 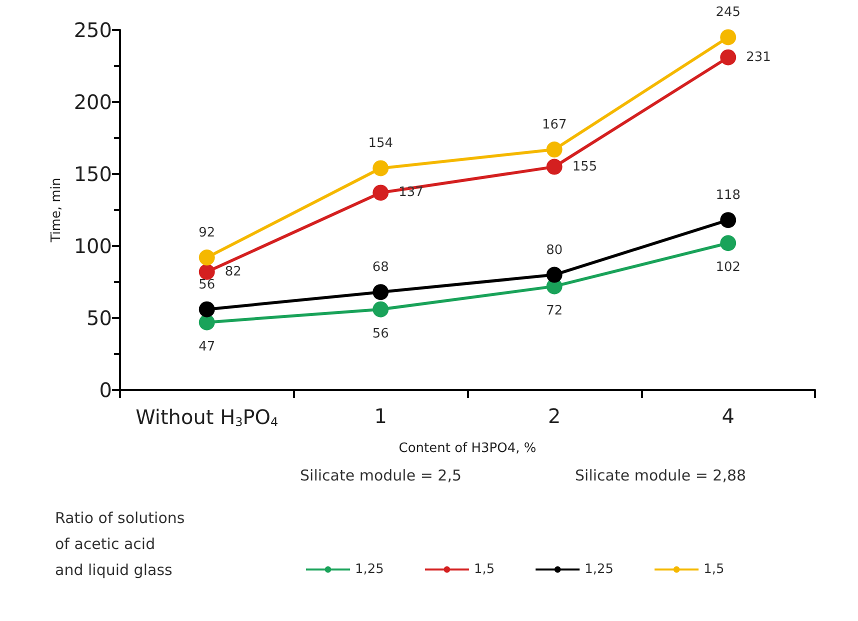 I want to click on x-tick-label: 2, so click(x=554, y=416).